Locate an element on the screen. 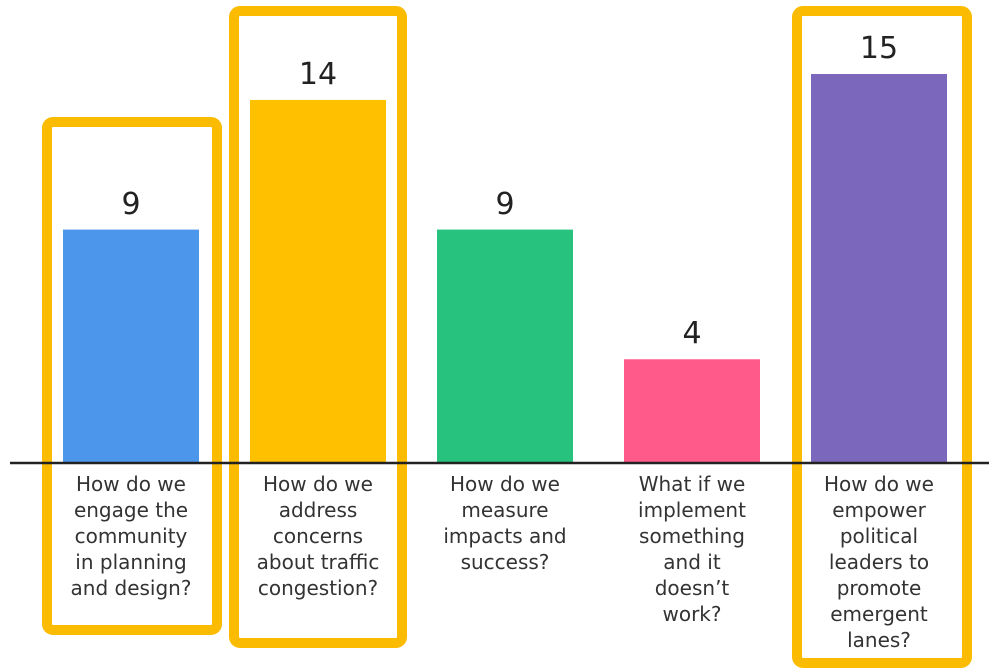 Image resolution: width=989 pixels, height=669 pixels. value-label-5: 15 is located at coordinates (879, 48).